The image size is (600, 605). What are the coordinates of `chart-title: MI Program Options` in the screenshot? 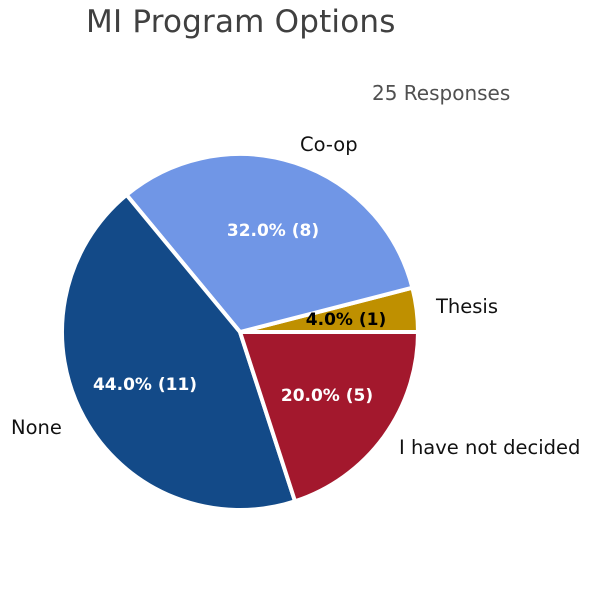 It's located at (241, 22).